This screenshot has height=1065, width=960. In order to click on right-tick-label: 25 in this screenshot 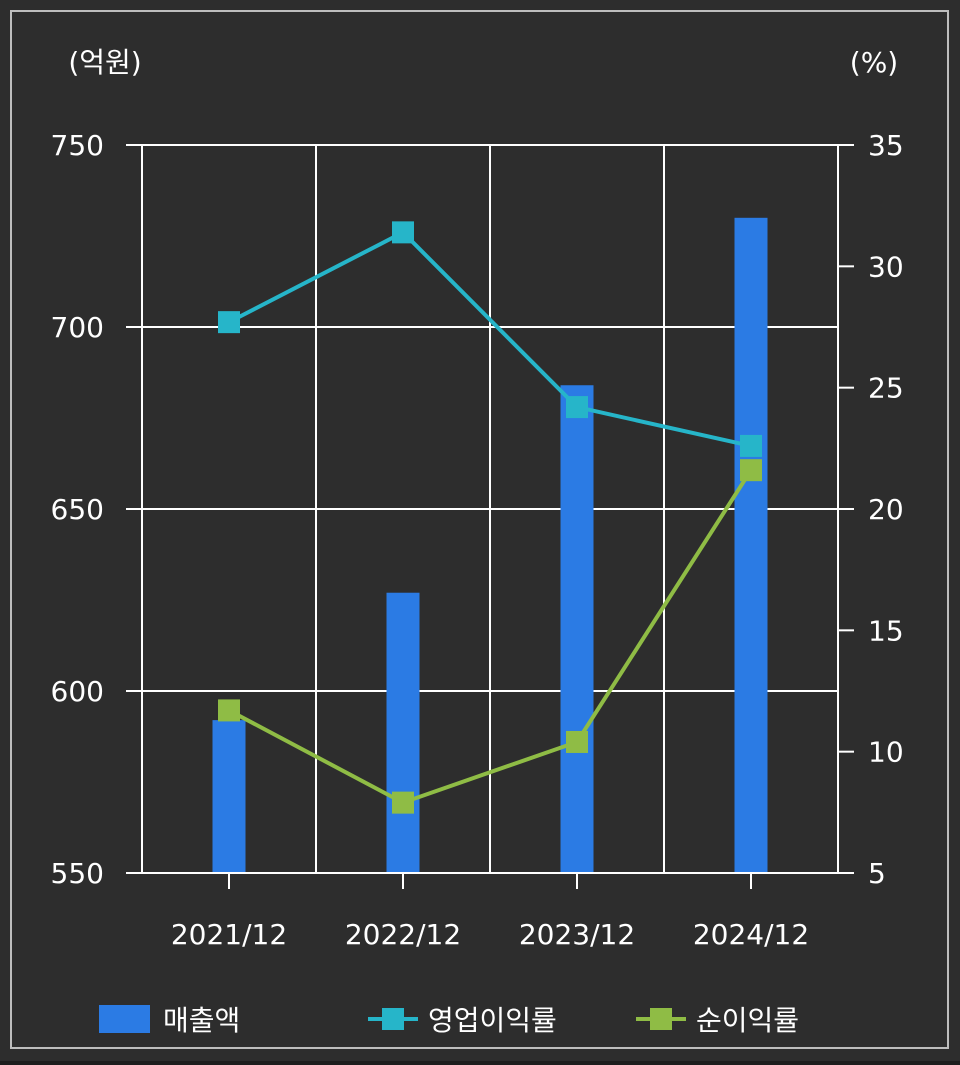, I will do `click(886, 388)`.